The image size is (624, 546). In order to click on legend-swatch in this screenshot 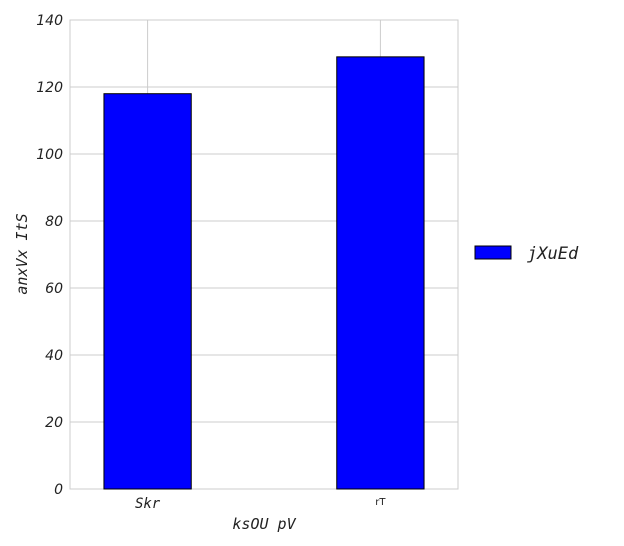, I will do `click(493, 252)`.